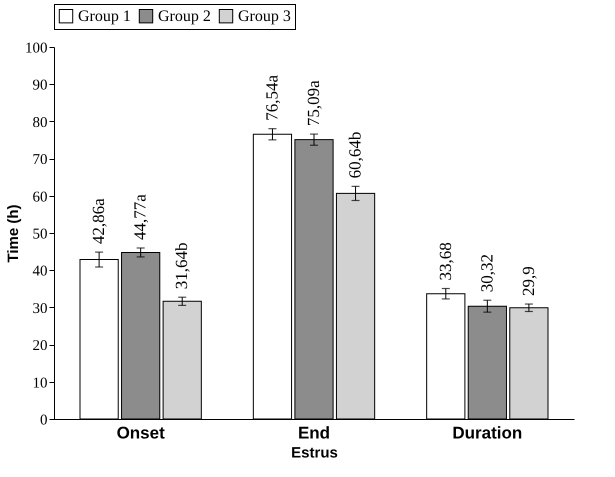 This screenshot has width=615, height=477. I want to click on data-label: 44,77a, so click(140, 217).